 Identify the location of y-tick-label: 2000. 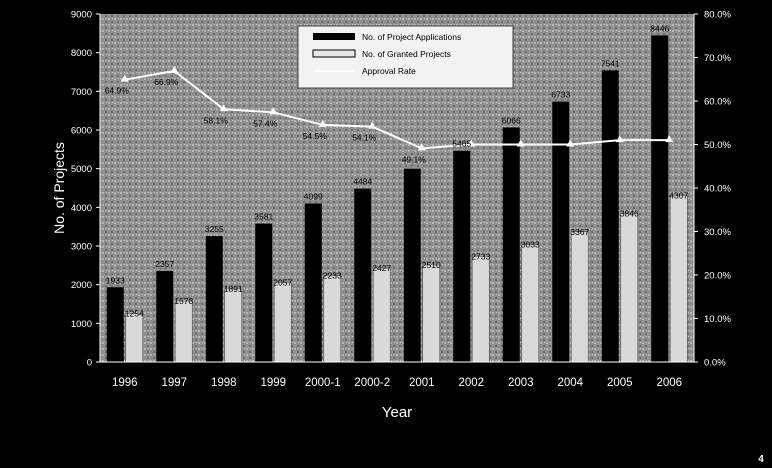
(81, 285).